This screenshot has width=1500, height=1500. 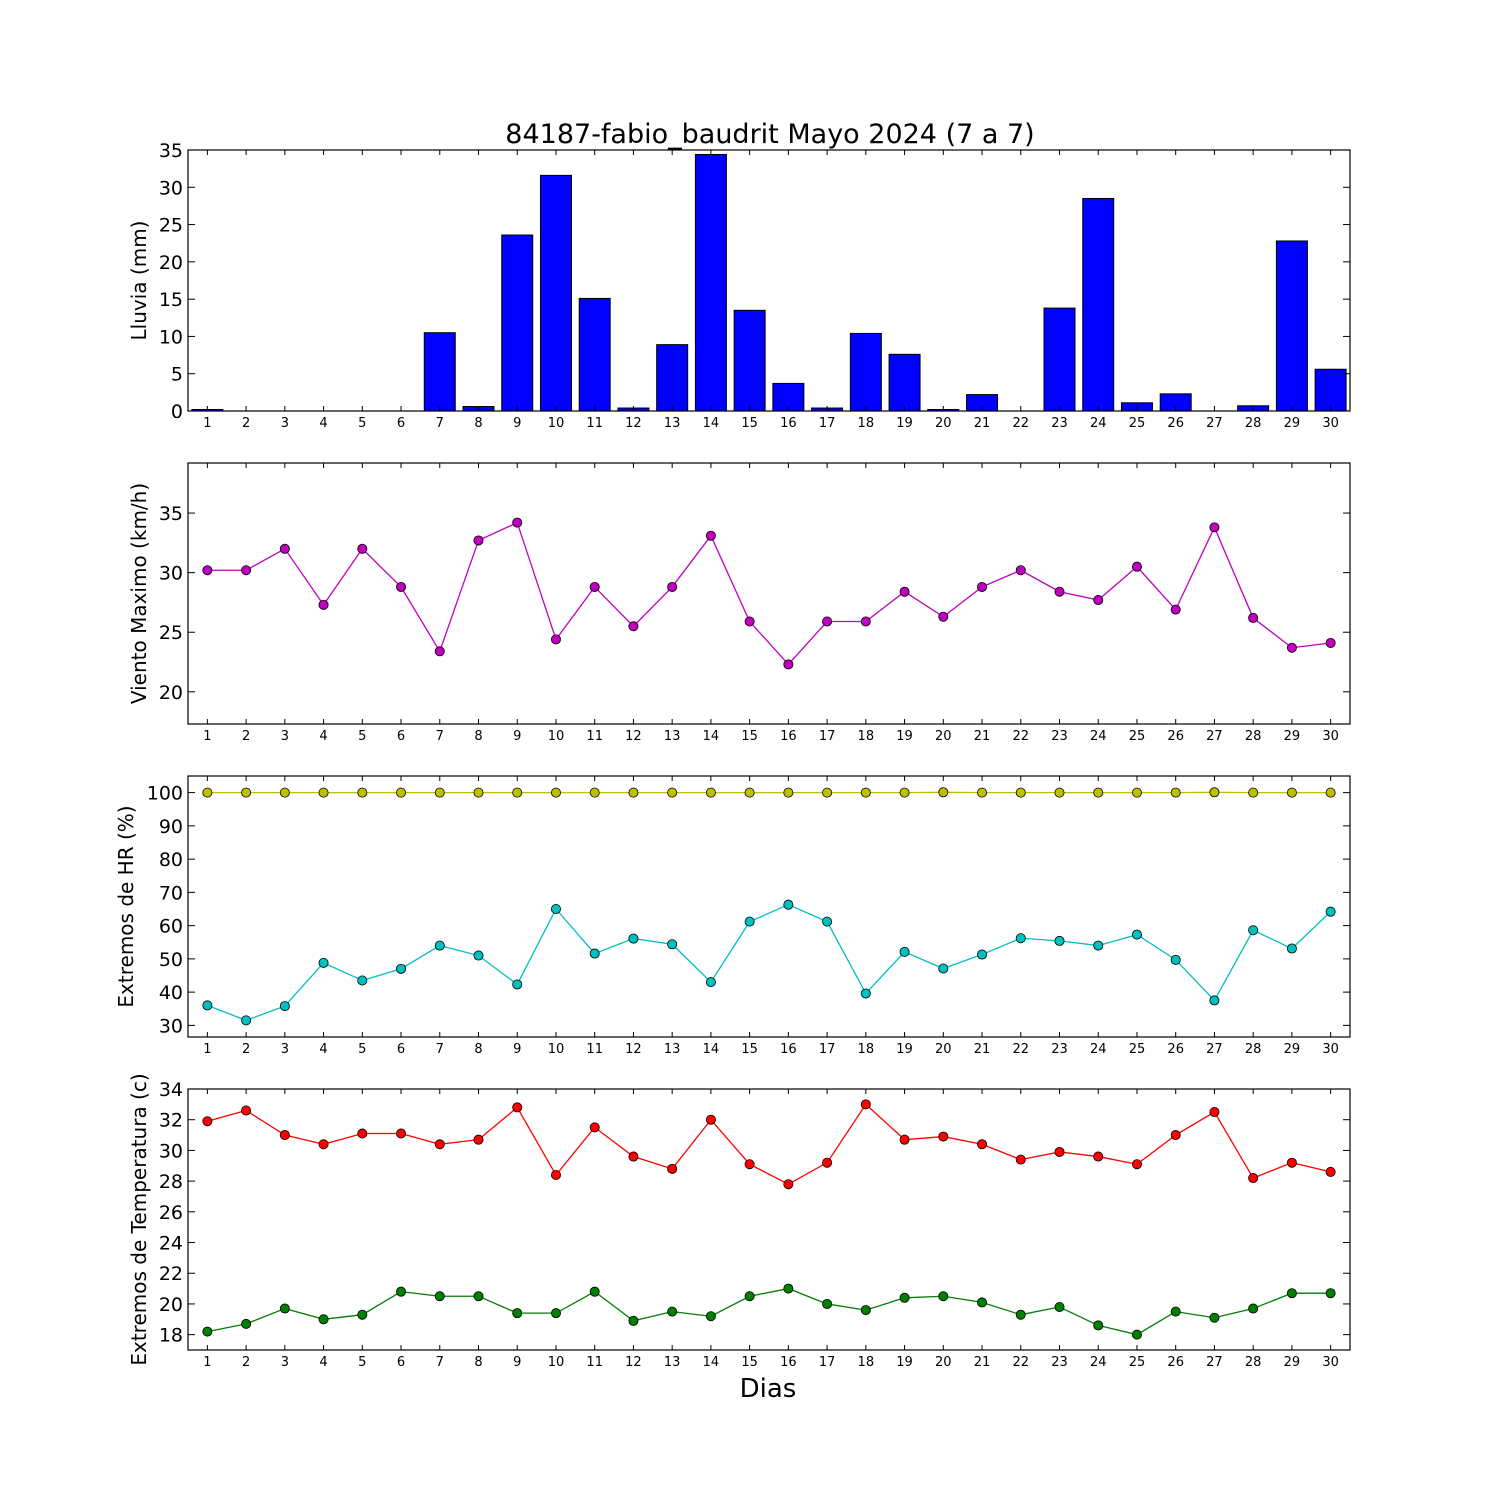 What do you see at coordinates (672, 423) in the screenshot?
I see `x-tick-label: 13` at bounding box center [672, 423].